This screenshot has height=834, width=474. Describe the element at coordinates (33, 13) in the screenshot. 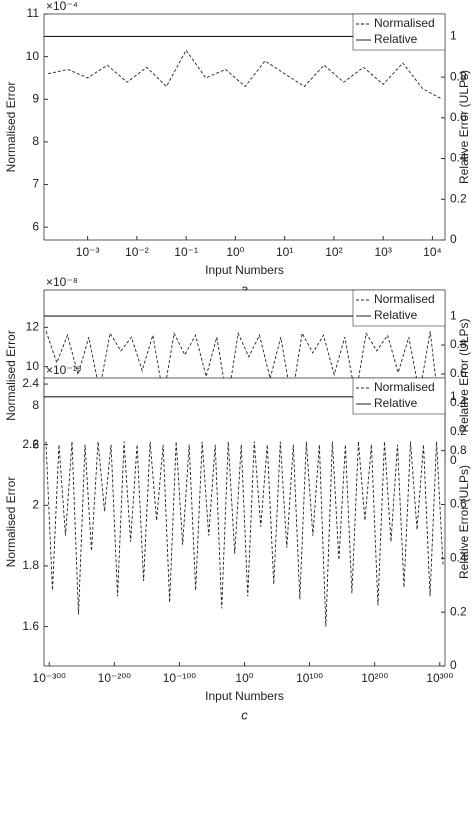

I see `y-tick-label: 11` at that location.